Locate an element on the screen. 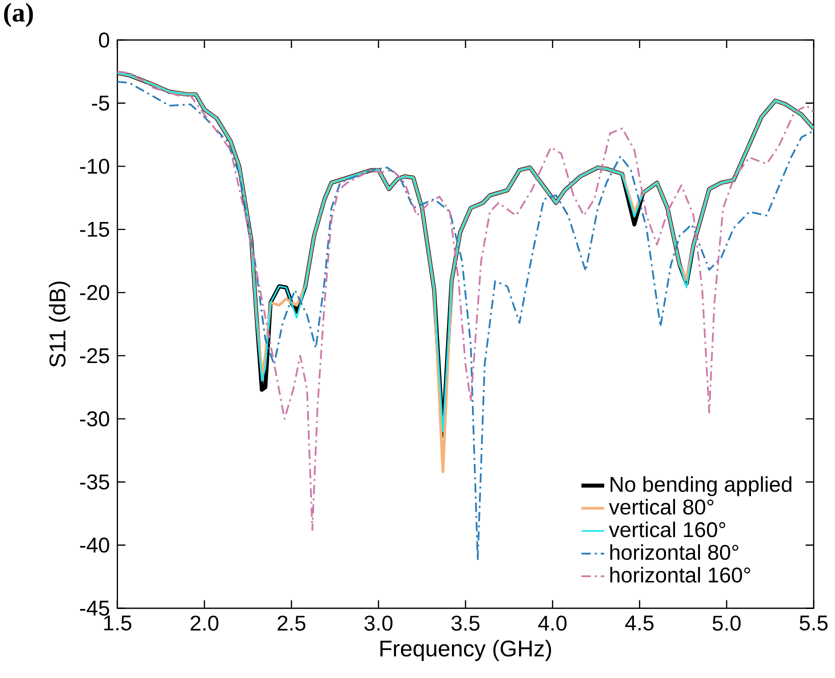  x-tick-label: 4.5 is located at coordinates (639, 623).